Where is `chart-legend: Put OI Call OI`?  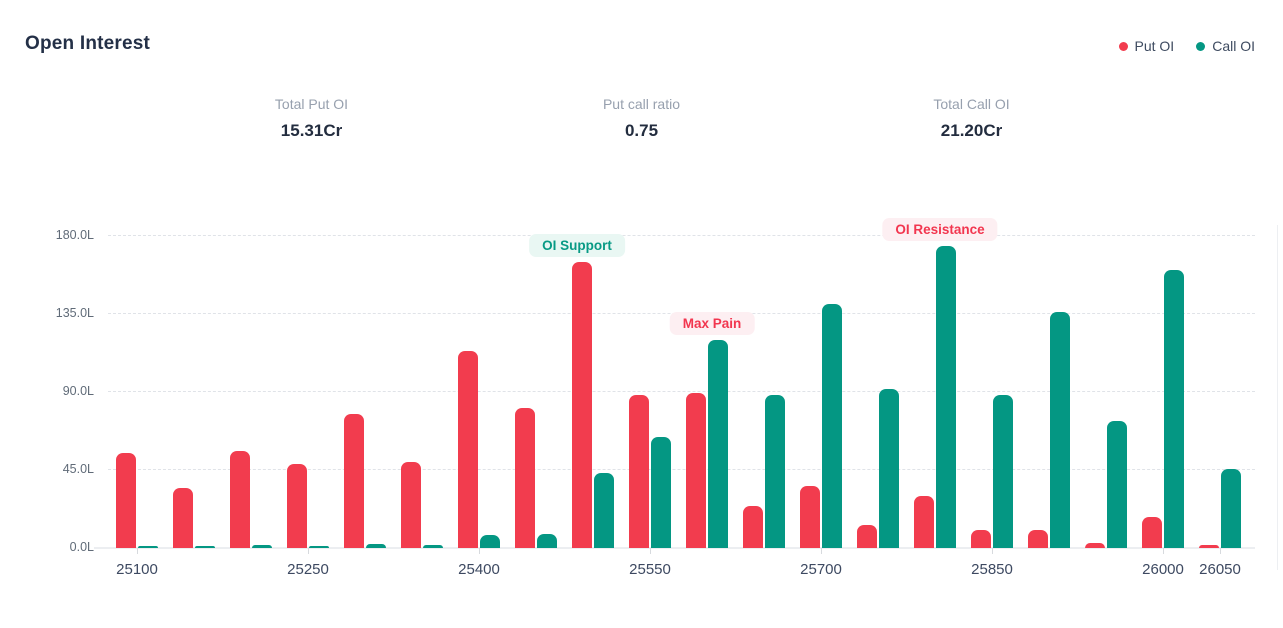
chart-legend: Put OI Call OI is located at coordinates (1186, 46).